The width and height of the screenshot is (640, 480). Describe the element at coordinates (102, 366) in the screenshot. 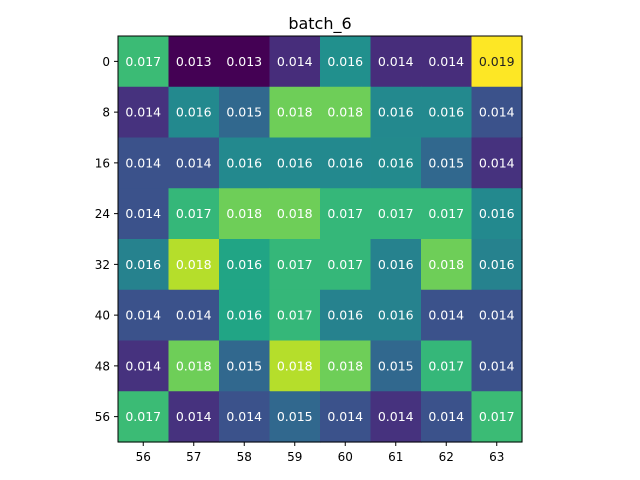

I see `y-tick-label: 48` at that location.